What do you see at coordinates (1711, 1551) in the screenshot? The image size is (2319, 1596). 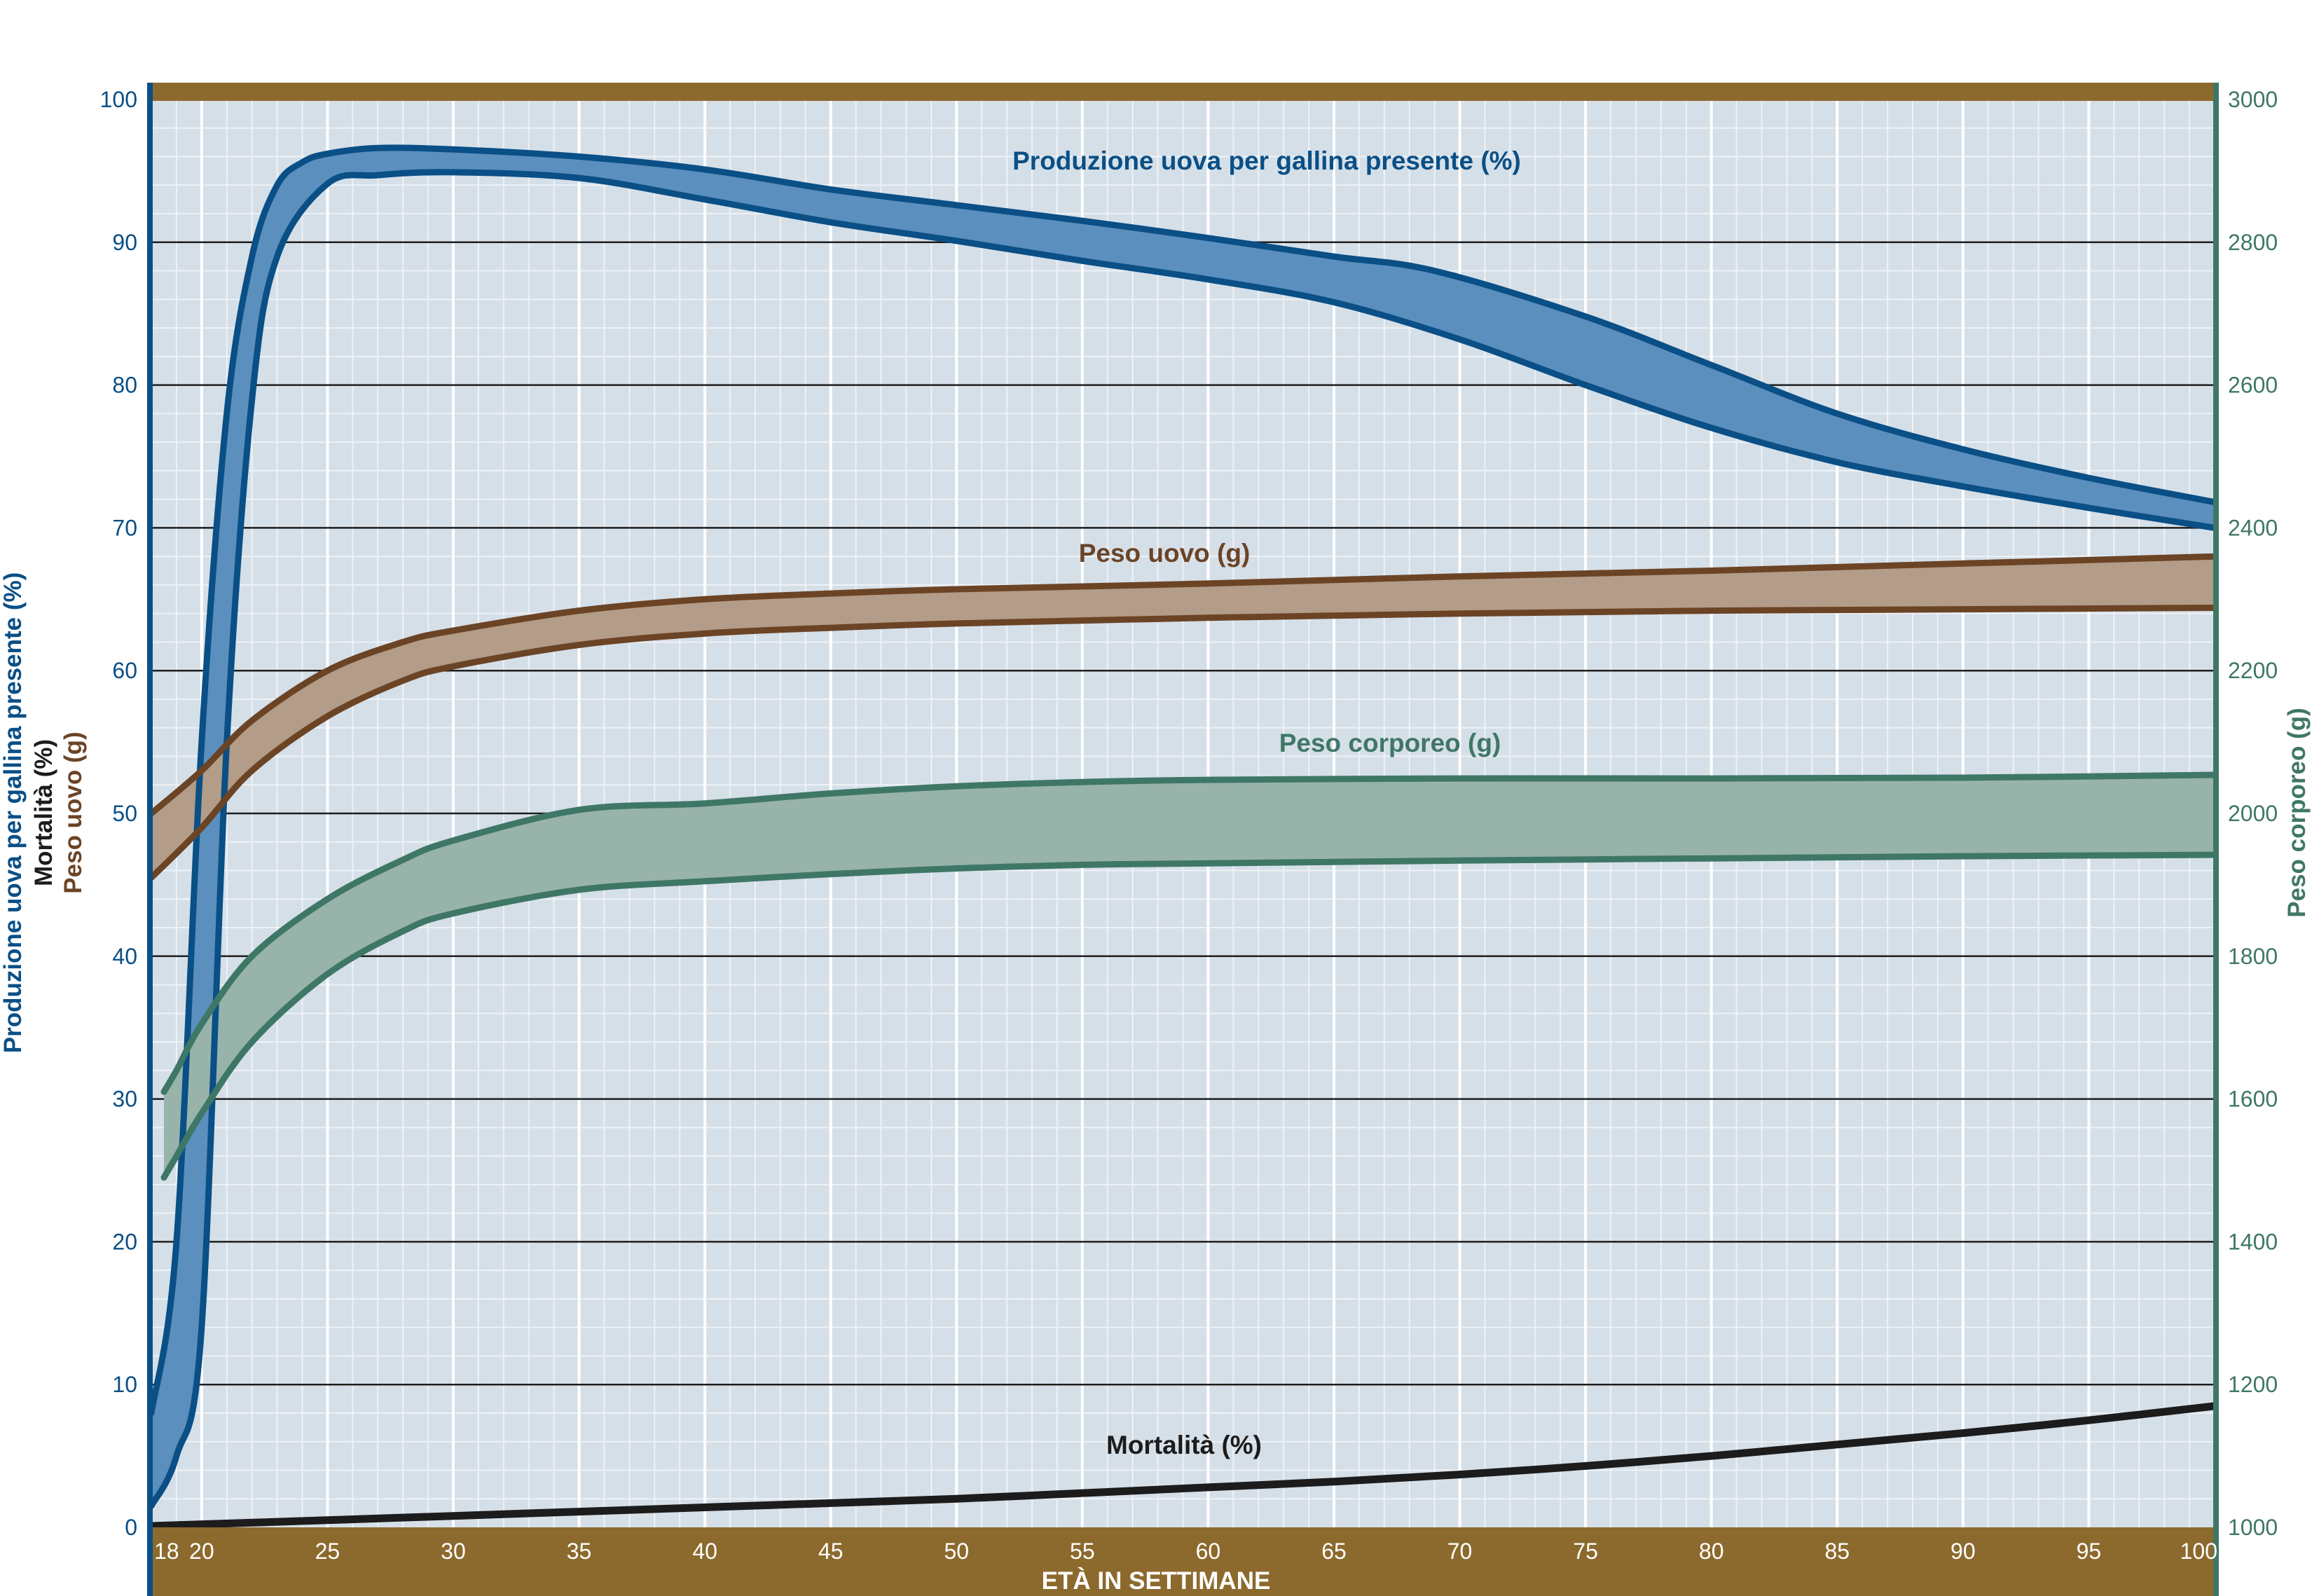 I see `x-tick-label: 80` at bounding box center [1711, 1551].